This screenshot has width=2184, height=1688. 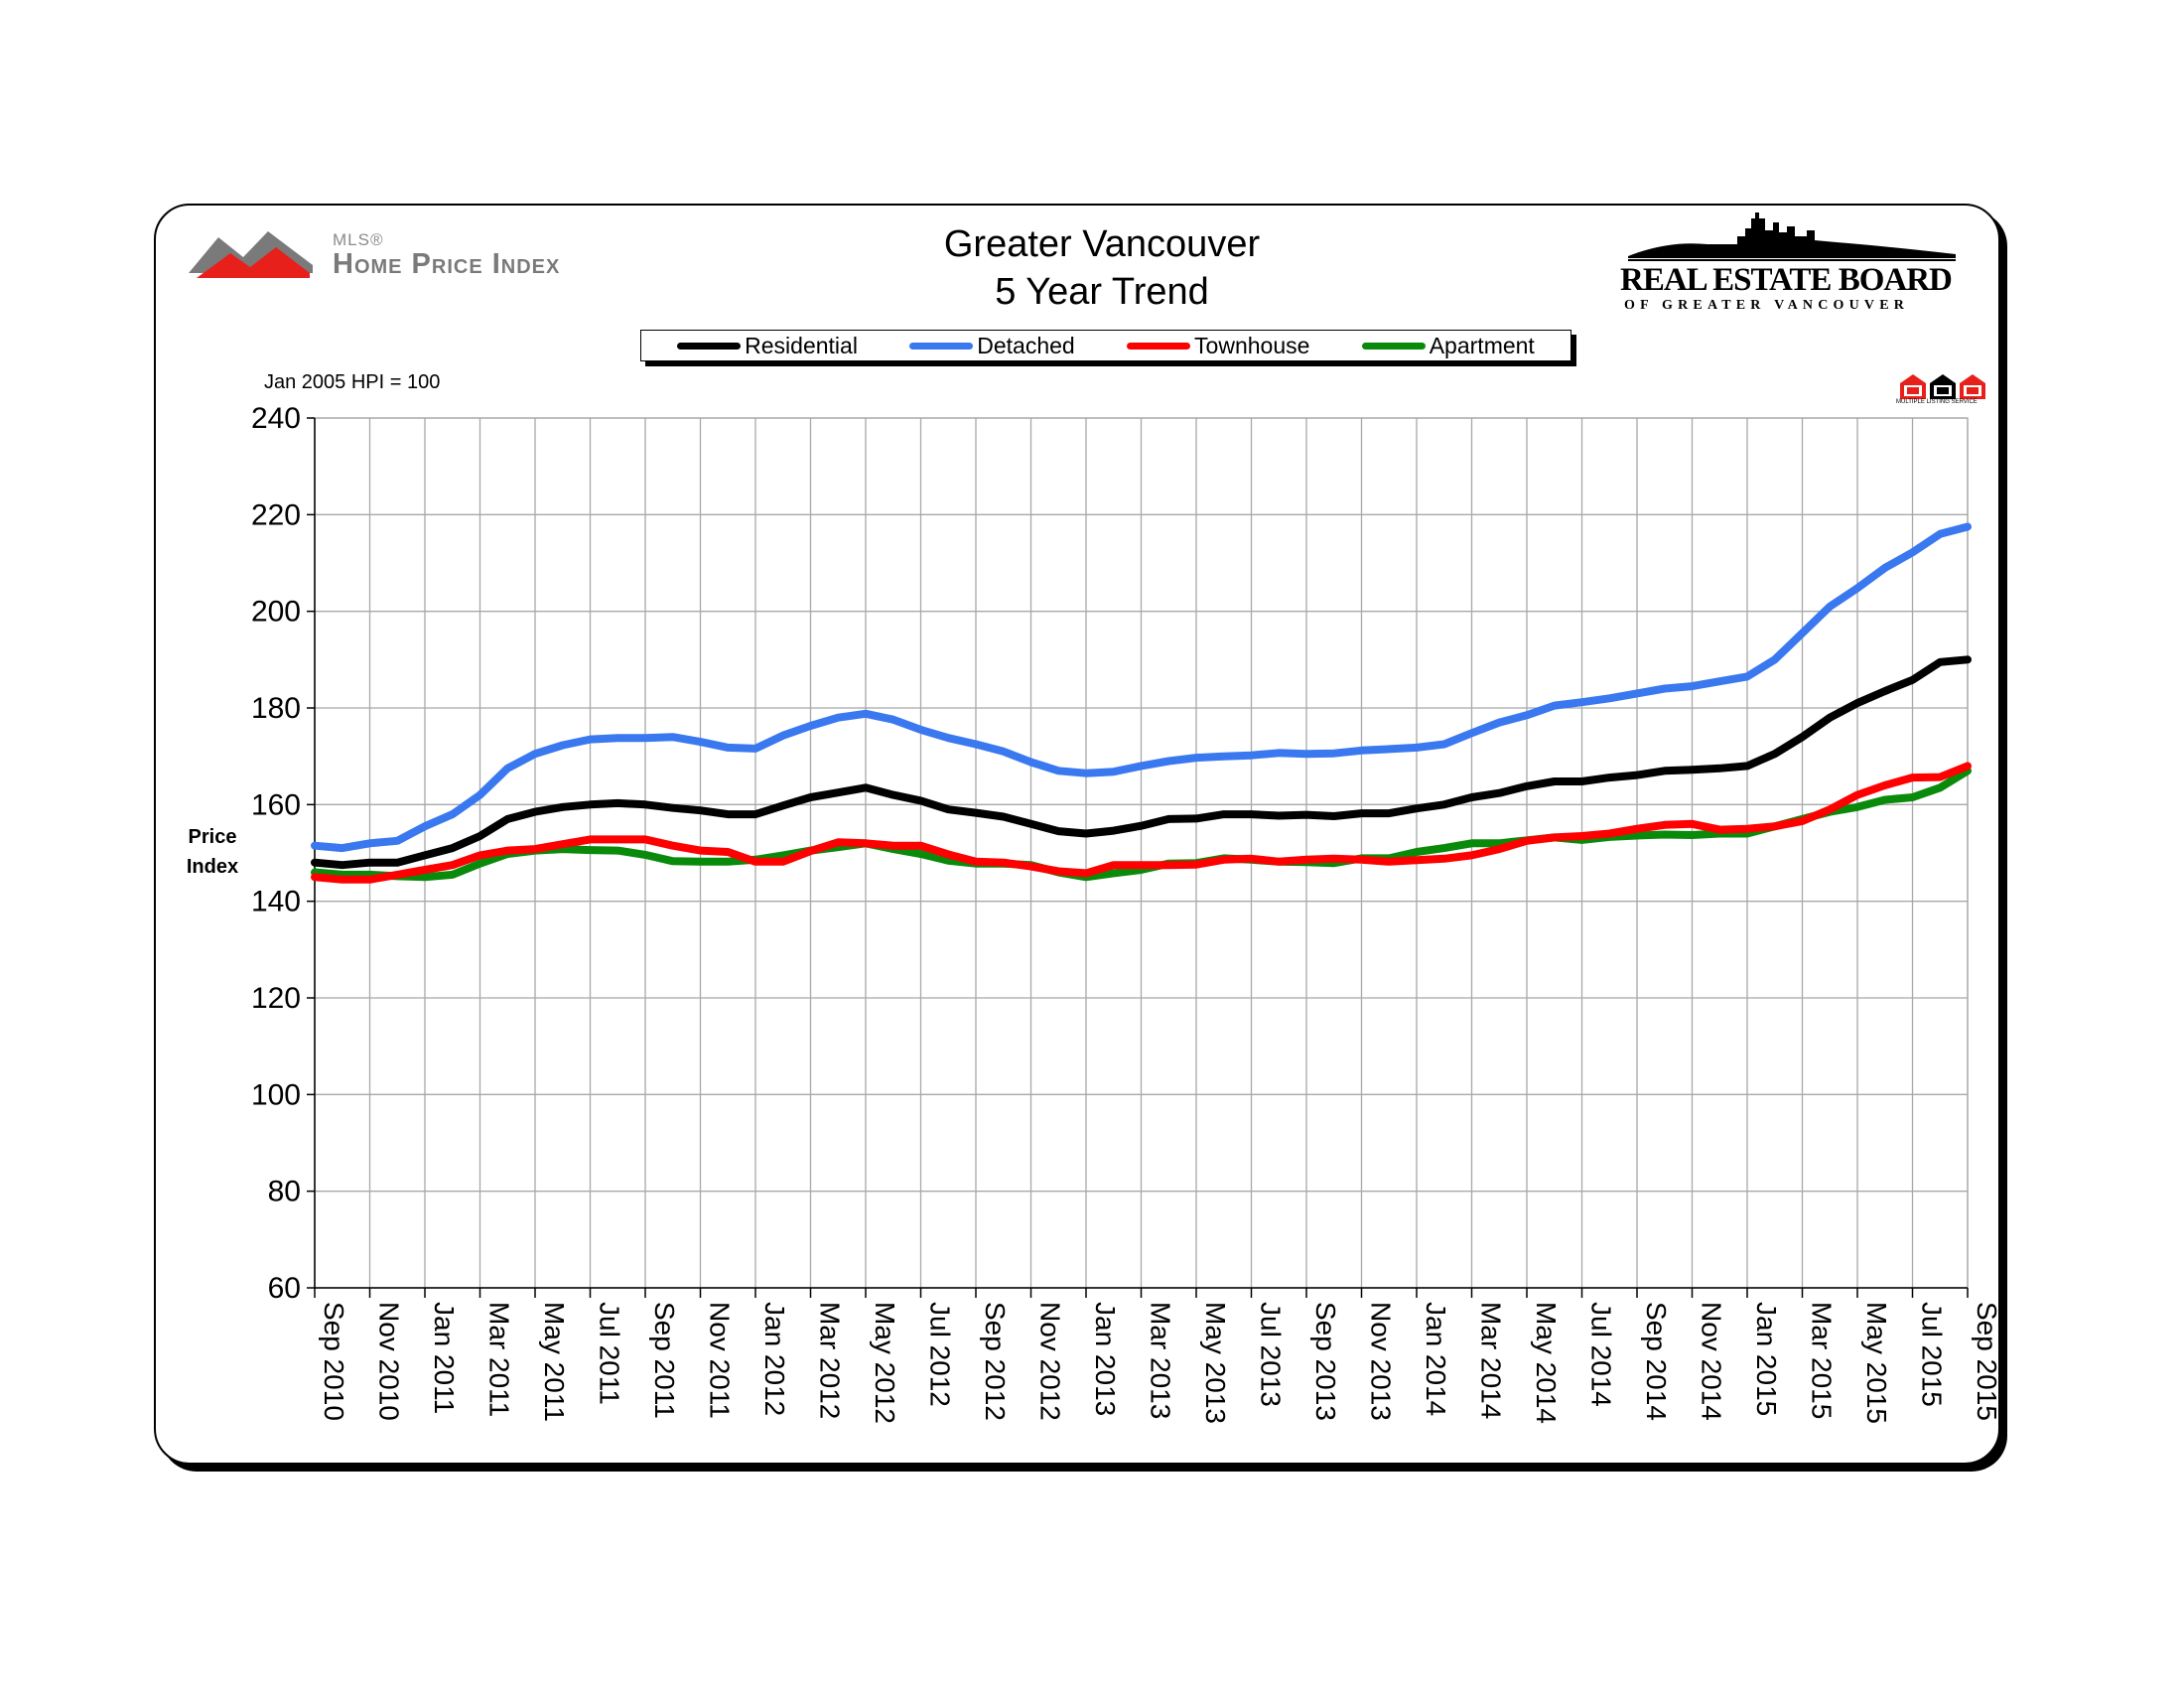 I want to click on x-tick-label: Mar 2011, so click(x=499, y=1359).